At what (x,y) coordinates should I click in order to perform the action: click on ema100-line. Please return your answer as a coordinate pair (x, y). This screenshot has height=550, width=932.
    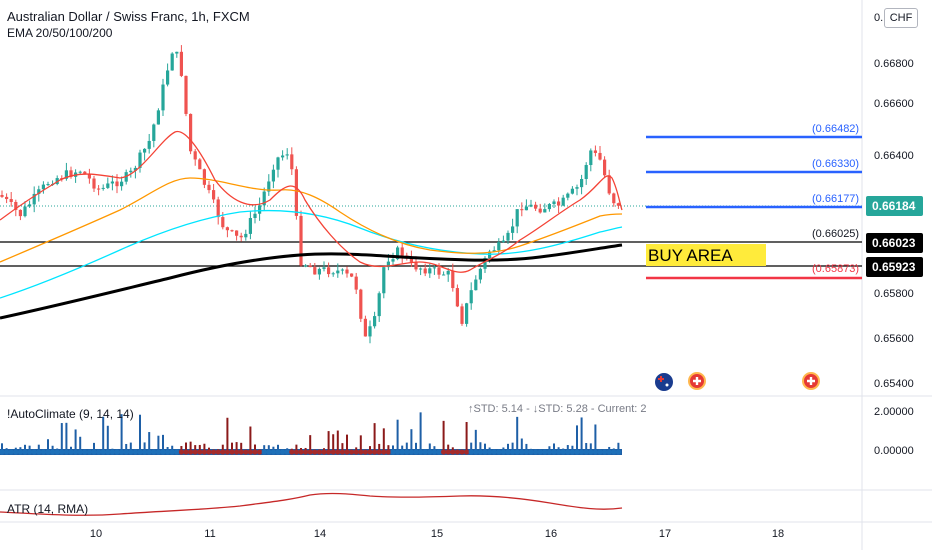
    Looking at the image, I should click on (311, 254).